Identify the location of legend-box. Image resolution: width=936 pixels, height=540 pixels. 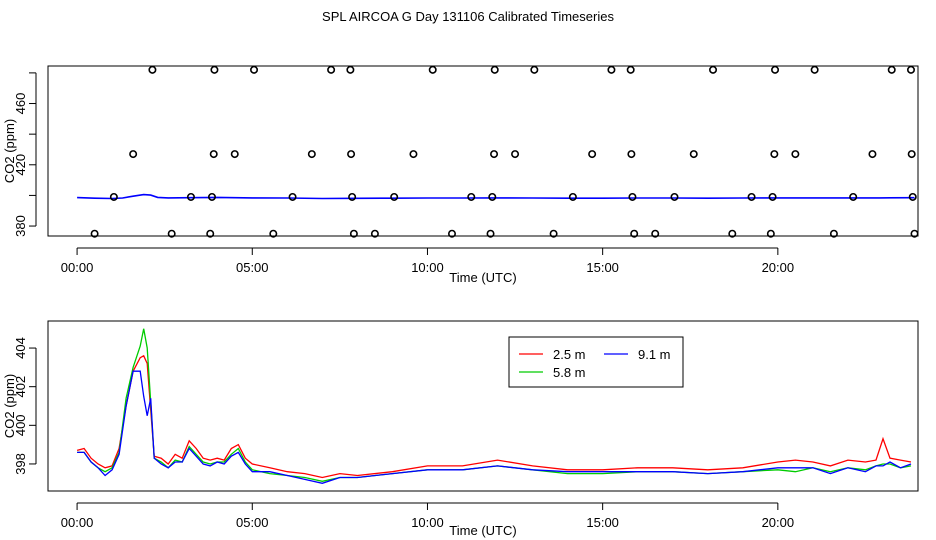
(596, 362).